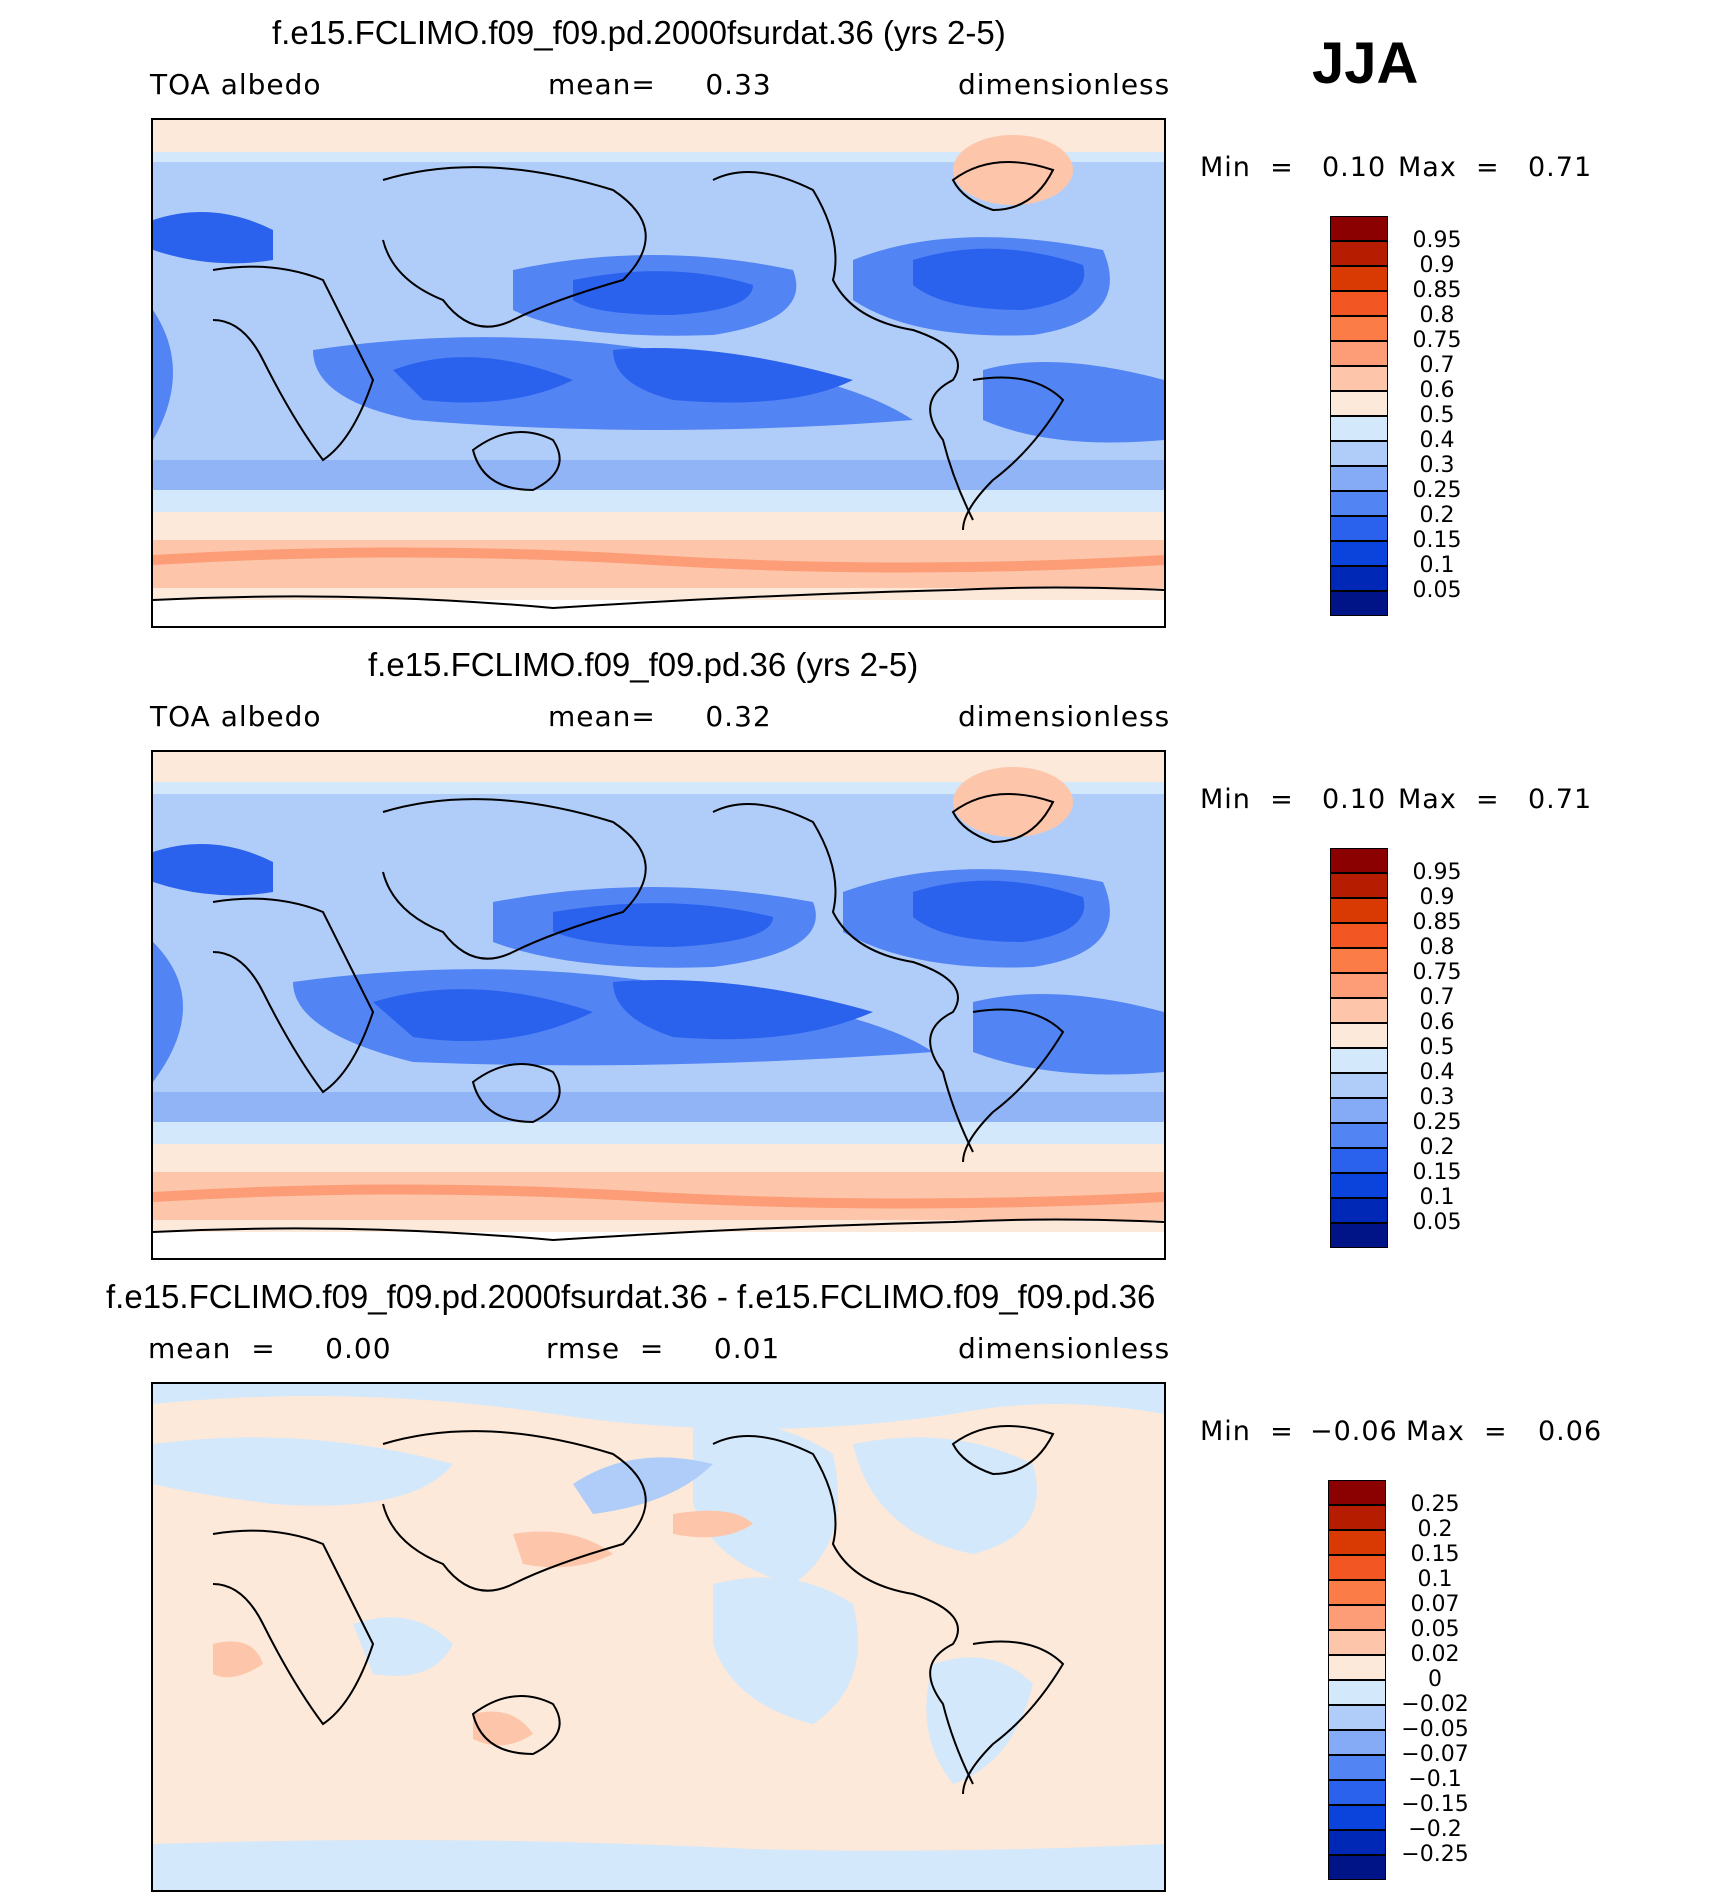 The width and height of the screenshot is (1710, 1897). What do you see at coordinates (660, 84) in the screenshot?
I see `panel-1-mean-label: mean= 0.33` at bounding box center [660, 84].